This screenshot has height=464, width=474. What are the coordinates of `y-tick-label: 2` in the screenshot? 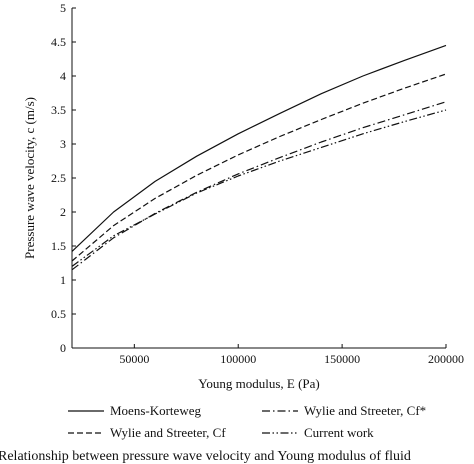 It's located at (63, 212).